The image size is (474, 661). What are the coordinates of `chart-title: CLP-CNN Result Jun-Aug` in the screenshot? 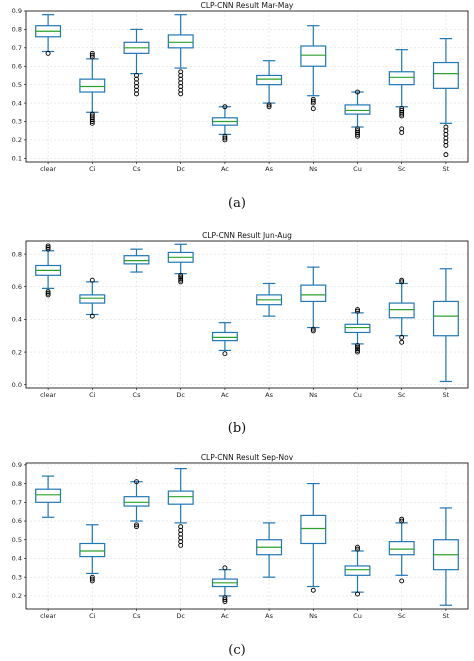 It's located at (247, 235).